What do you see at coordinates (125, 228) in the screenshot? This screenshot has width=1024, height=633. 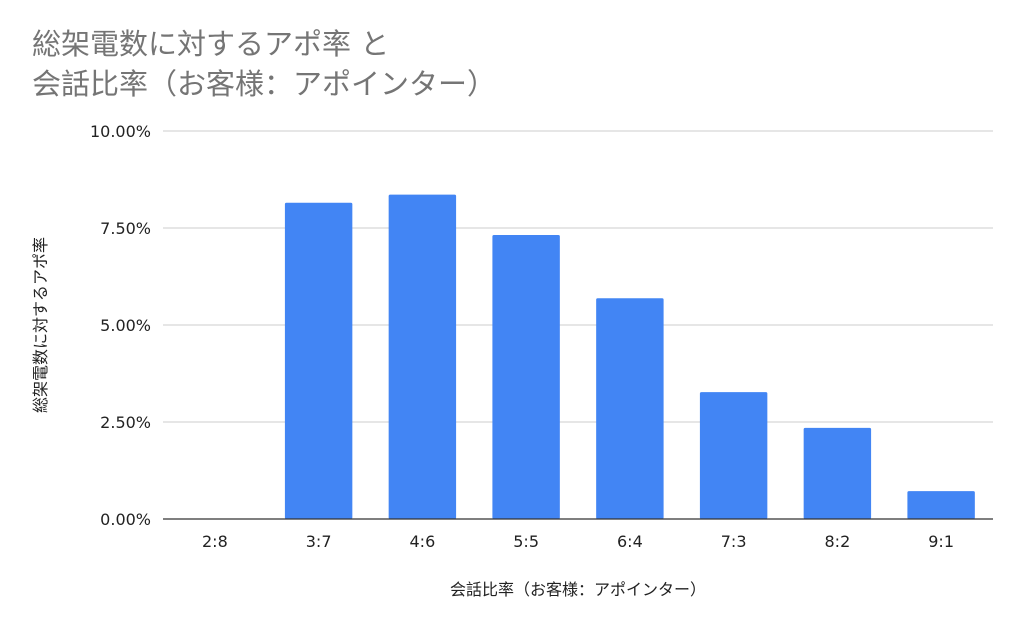 I see `y-tick-label: 7.50%` at bounding box center [125, 228].